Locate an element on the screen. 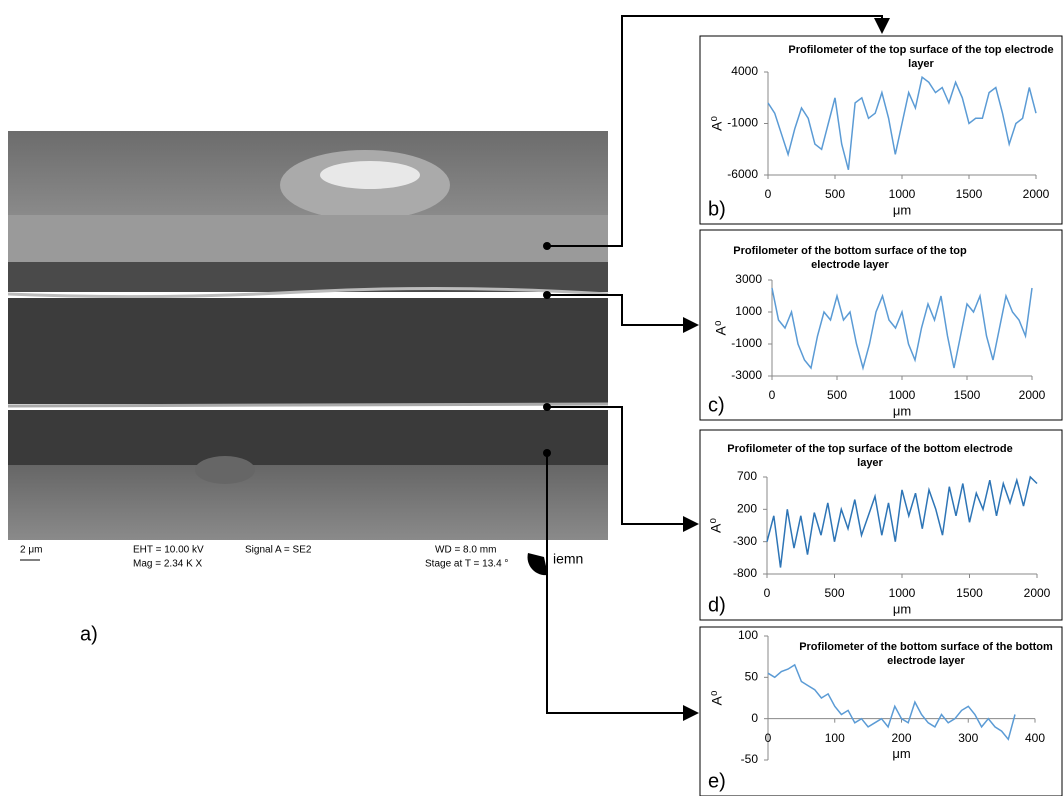  panel-label: c) is located at coordinates (716, 405).